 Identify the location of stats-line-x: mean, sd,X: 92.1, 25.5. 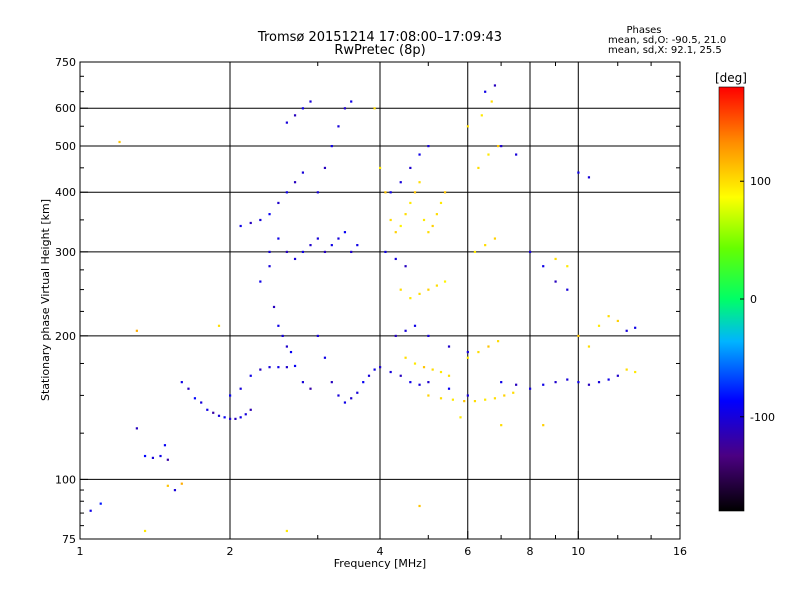
(665, 50).